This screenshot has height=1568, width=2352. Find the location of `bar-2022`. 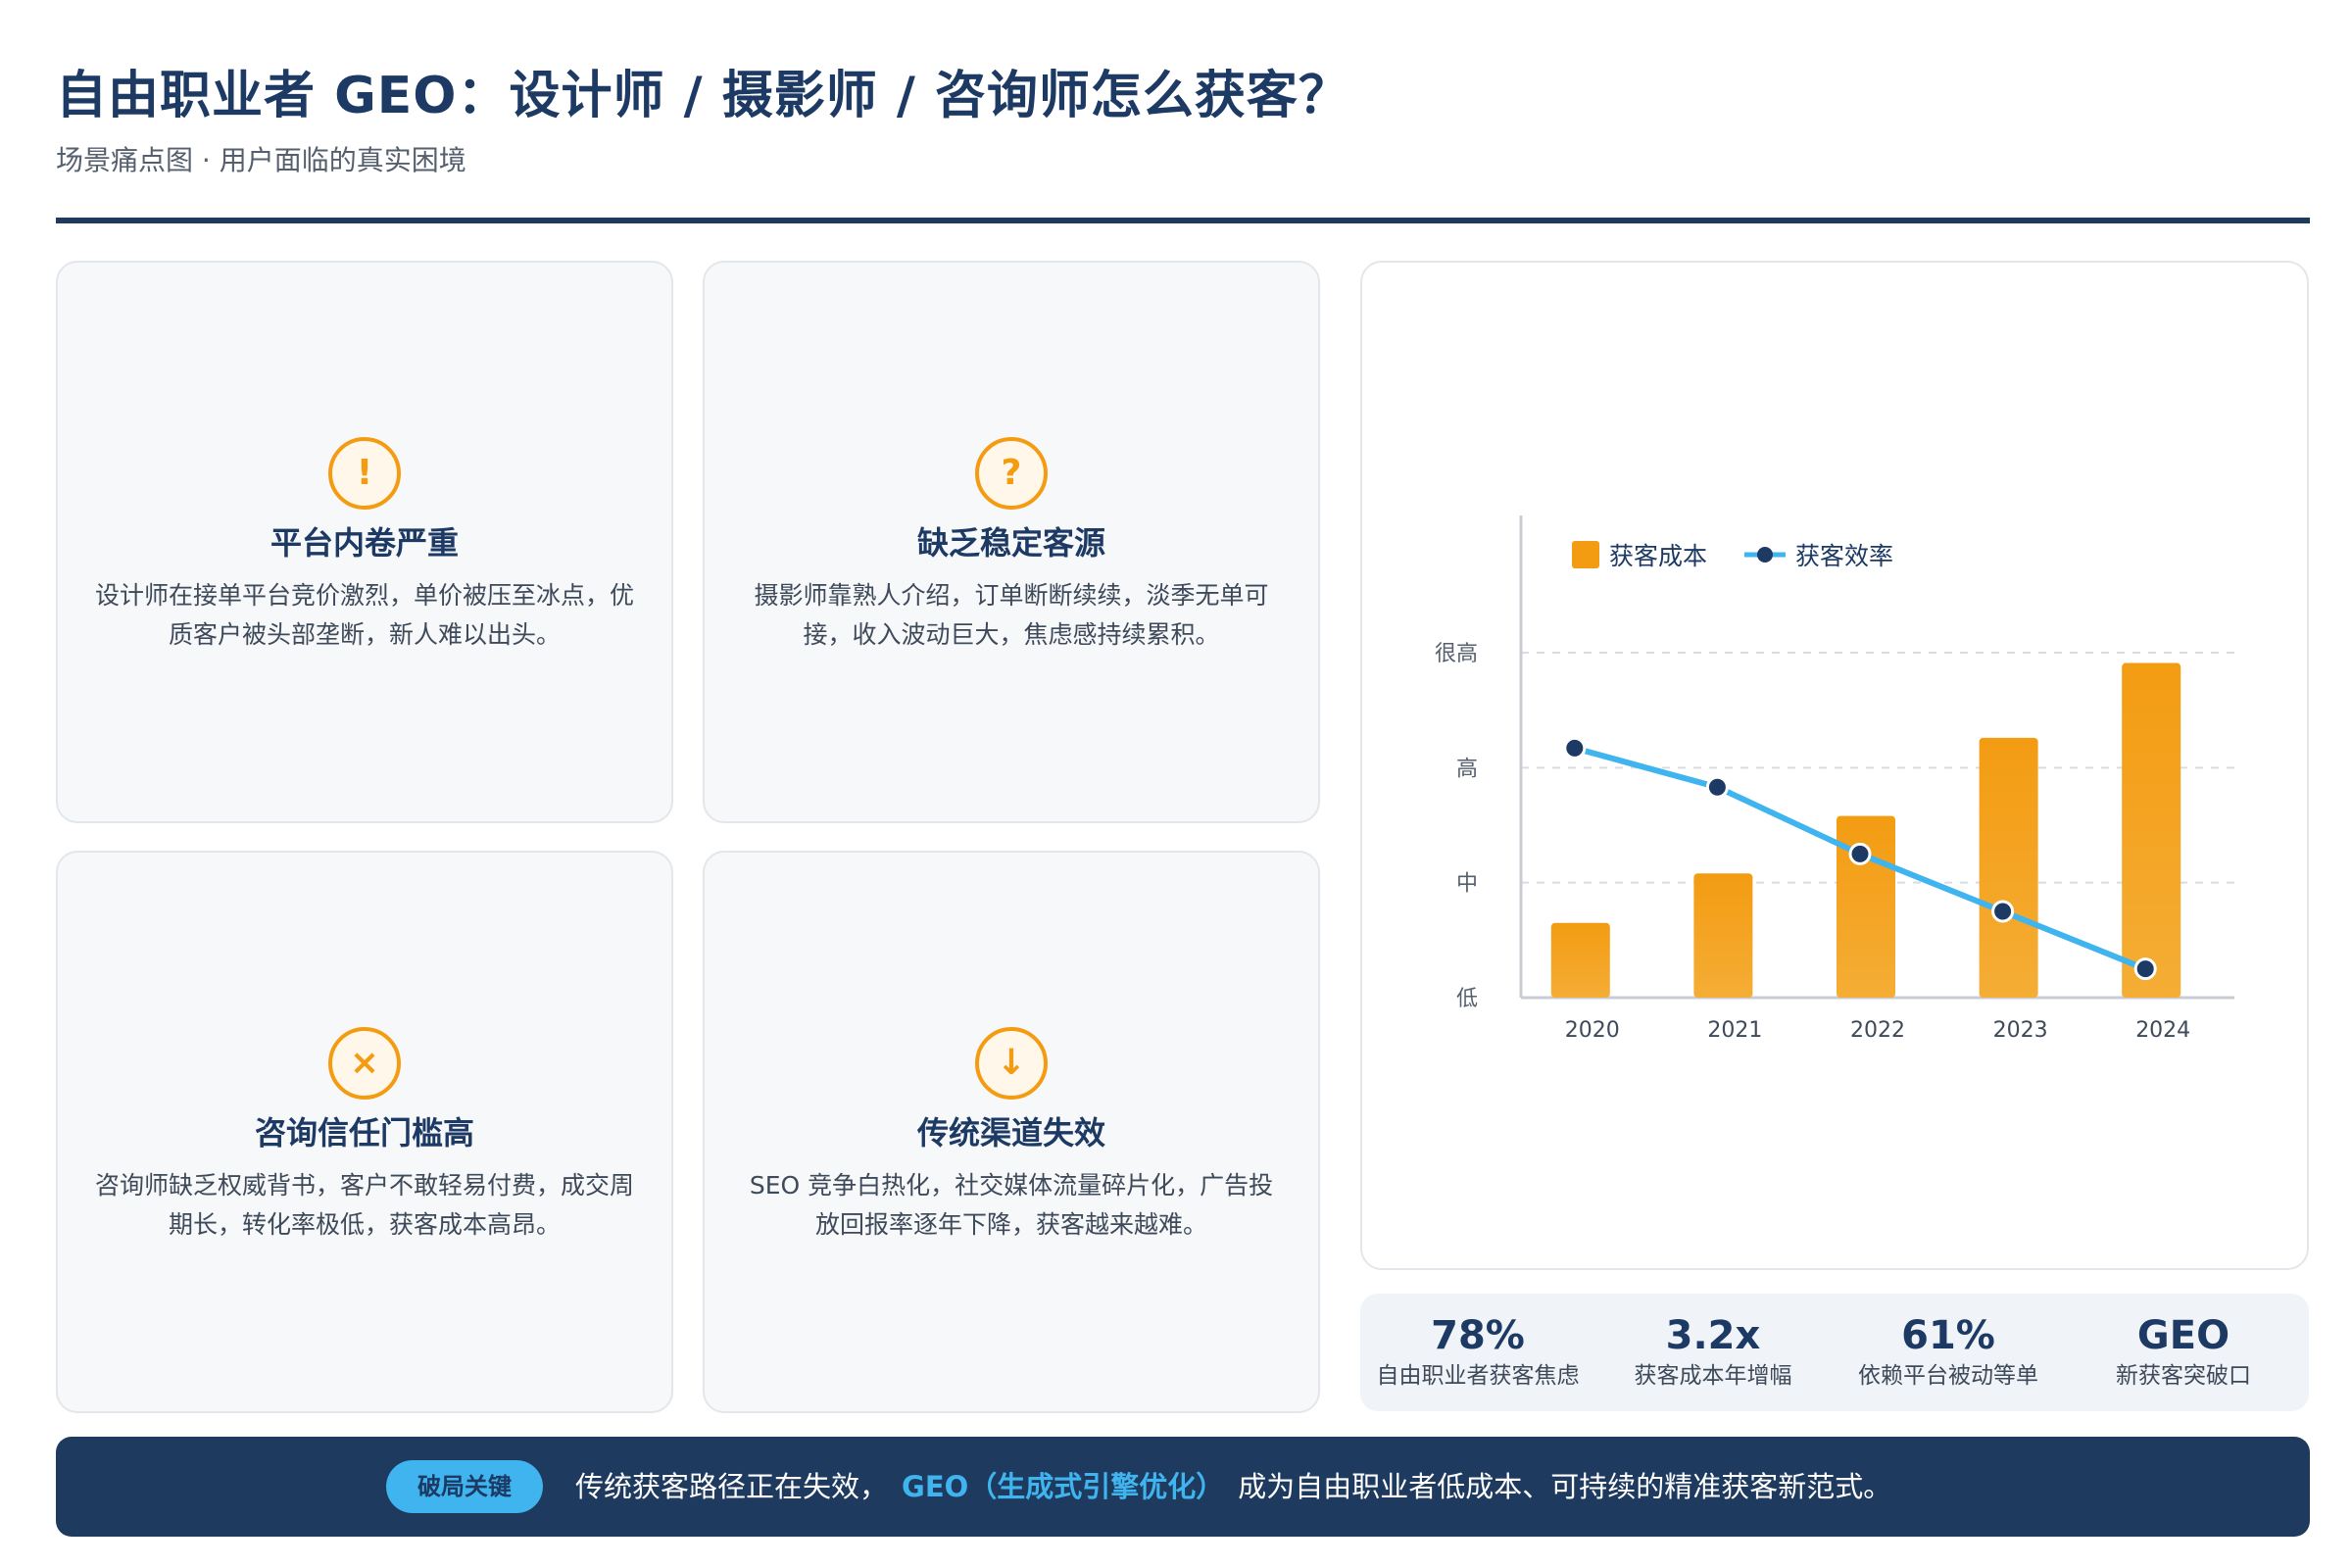

bar-2022 is located at coordinates (1866, 906).